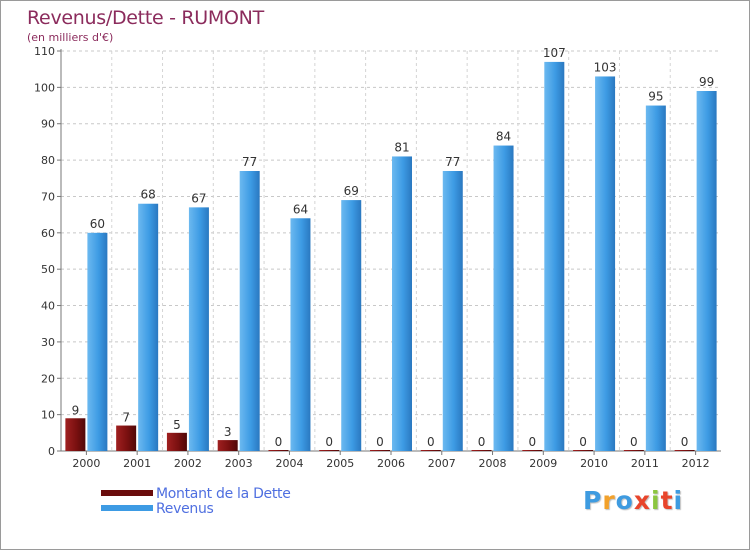  I want to click on data-label-revenue-2000: 60, so click(97, 224).